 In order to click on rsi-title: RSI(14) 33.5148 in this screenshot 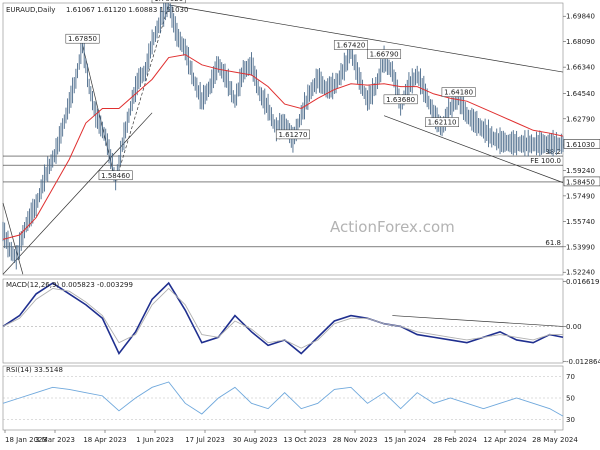, I will do `click(34, 370)`.